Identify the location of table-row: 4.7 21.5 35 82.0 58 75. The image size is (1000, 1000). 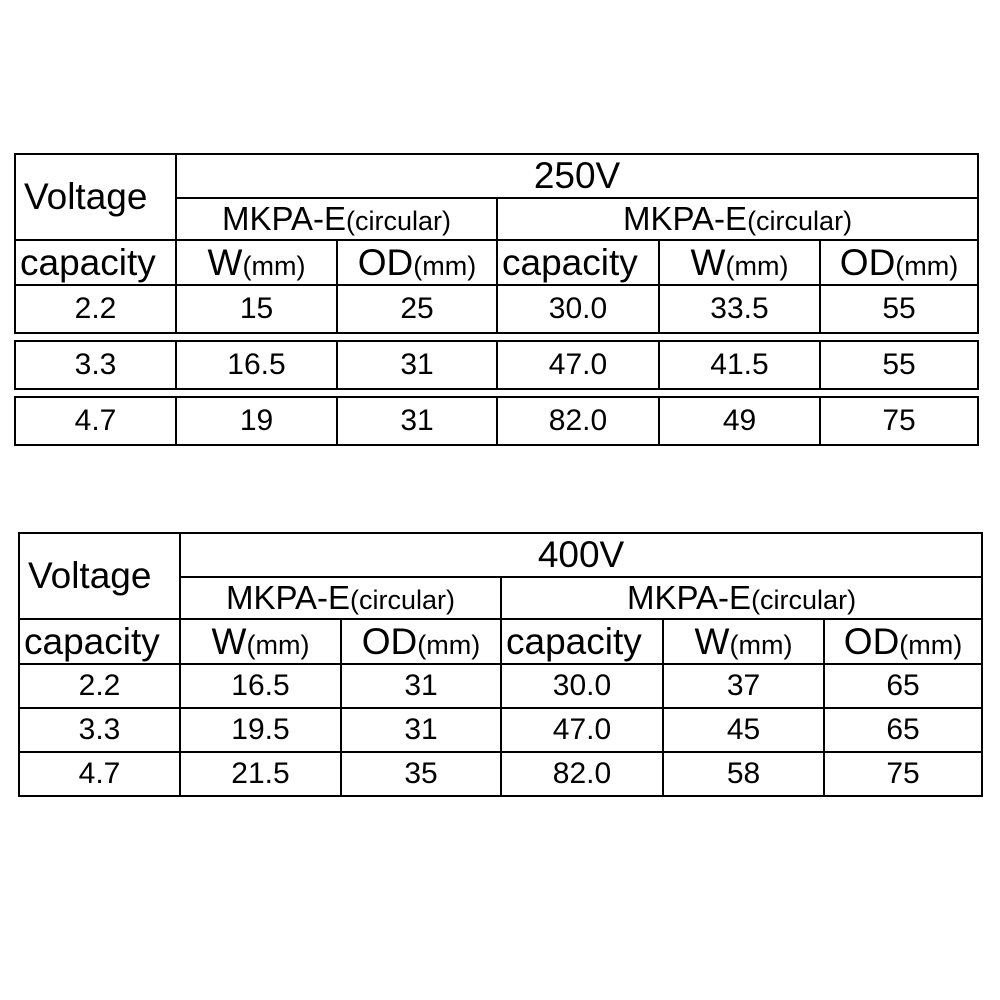
(501, 774).